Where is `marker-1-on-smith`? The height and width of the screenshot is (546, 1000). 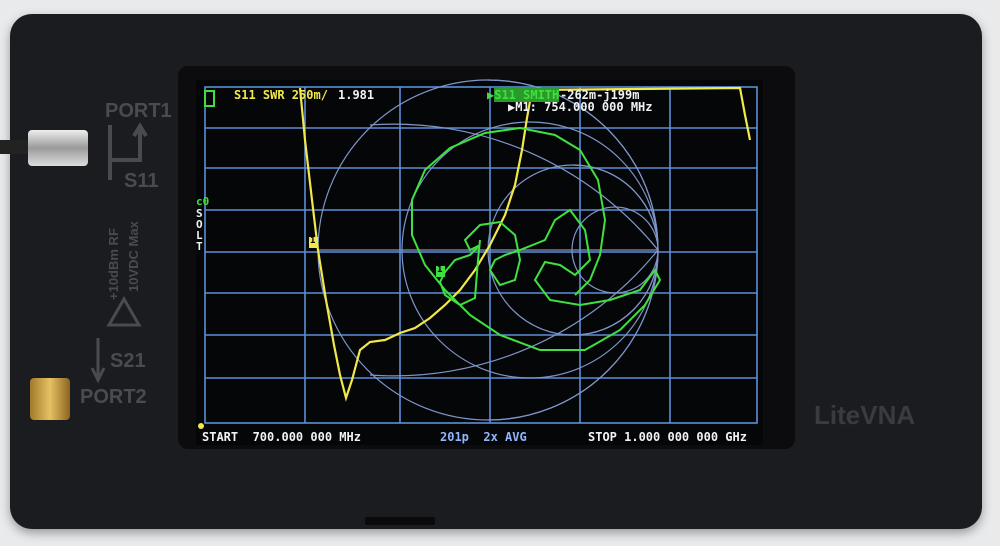
marker-1-on-smith is located at coordinates (440, 271).